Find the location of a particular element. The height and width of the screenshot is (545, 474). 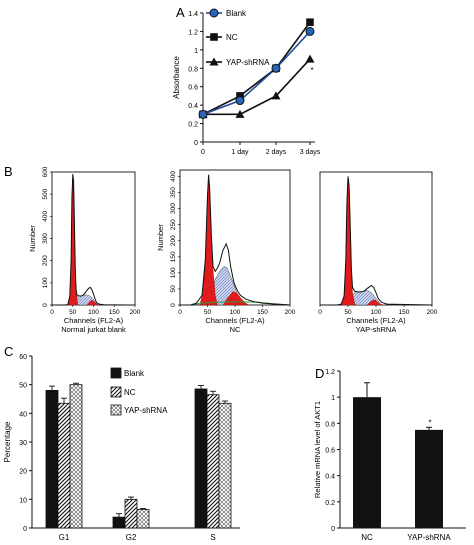

panel-c-y-tick-label: 60 is located at coordinates (23, 357).